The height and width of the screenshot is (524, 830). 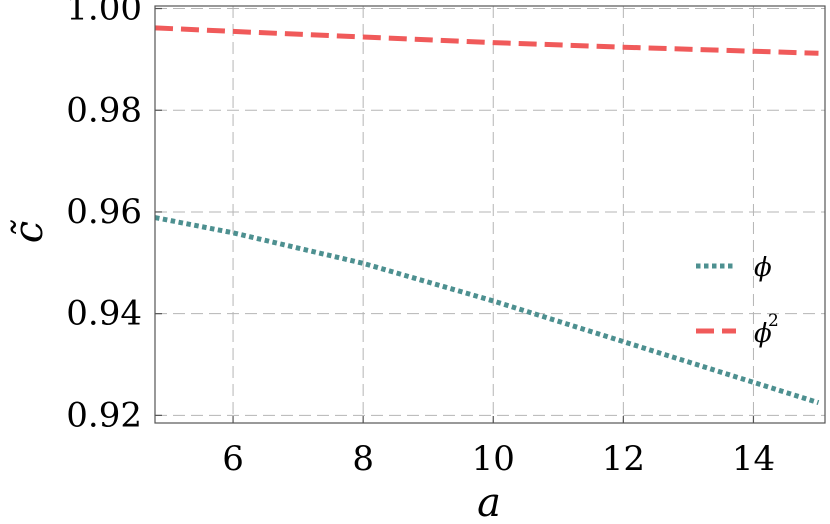 I want to click on x-tick-label: 10, so click(x=493, y=459).